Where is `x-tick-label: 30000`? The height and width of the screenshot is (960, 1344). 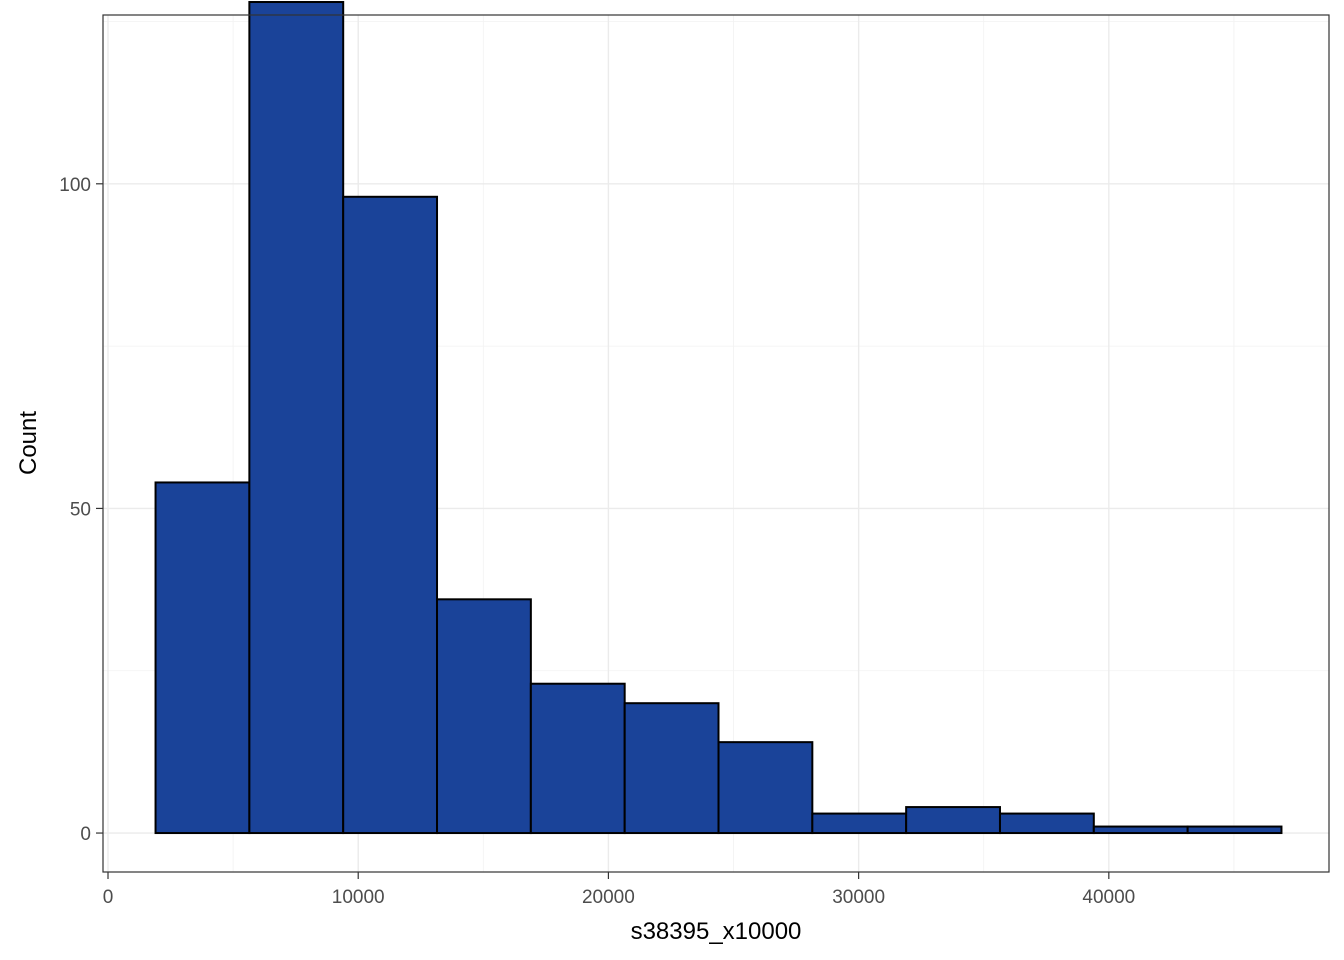 x-tick-label: 30000 is located at coordinates (858, 897).